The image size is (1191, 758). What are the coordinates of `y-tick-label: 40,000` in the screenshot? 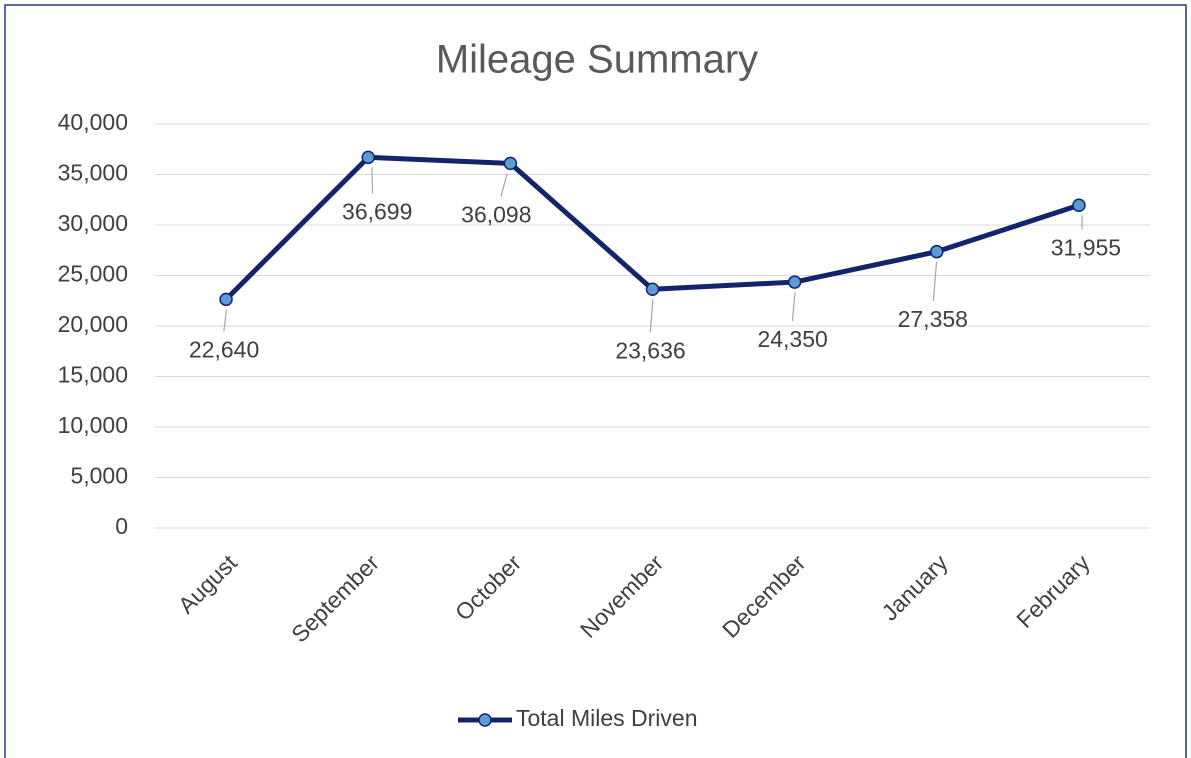 It's located at (93, 122).